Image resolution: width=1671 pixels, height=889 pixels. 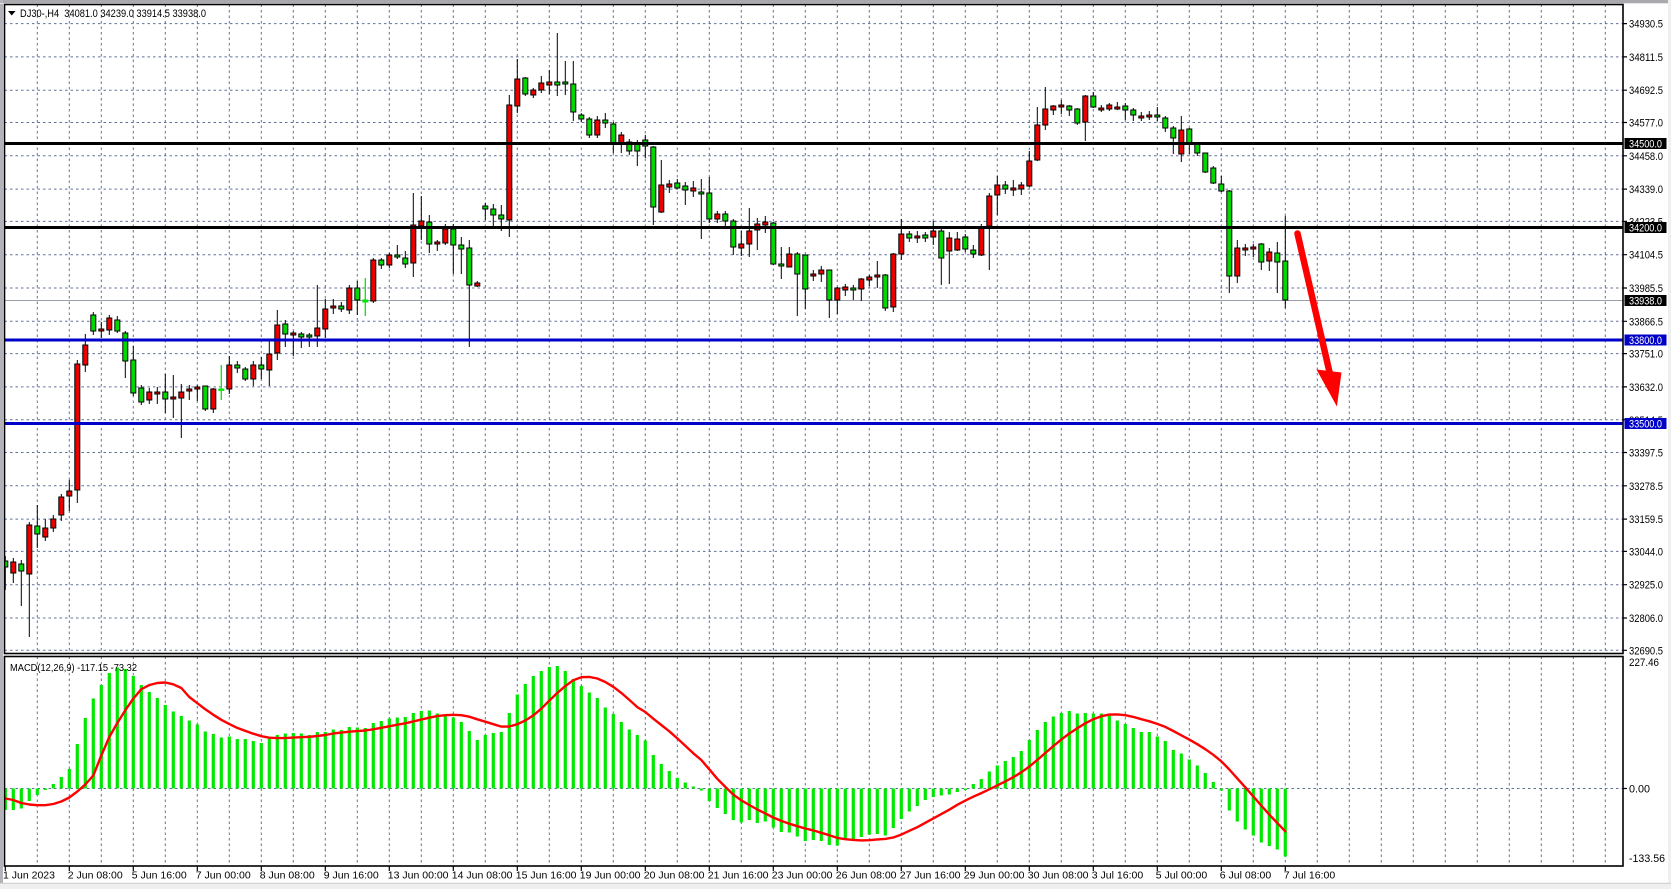 What do you see at coordinates (1646, 355) in the screenshot?
I see `svg-text: 33751.0` at bounding box center [1646, 355].